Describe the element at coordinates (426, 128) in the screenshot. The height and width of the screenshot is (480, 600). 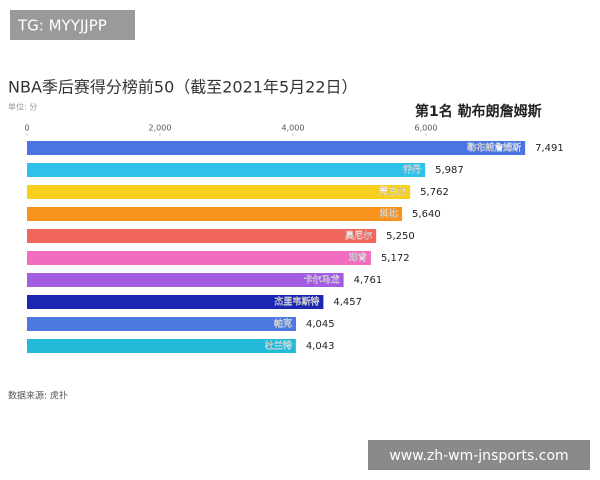
I see `x-tick-label: 6,000` at that location.